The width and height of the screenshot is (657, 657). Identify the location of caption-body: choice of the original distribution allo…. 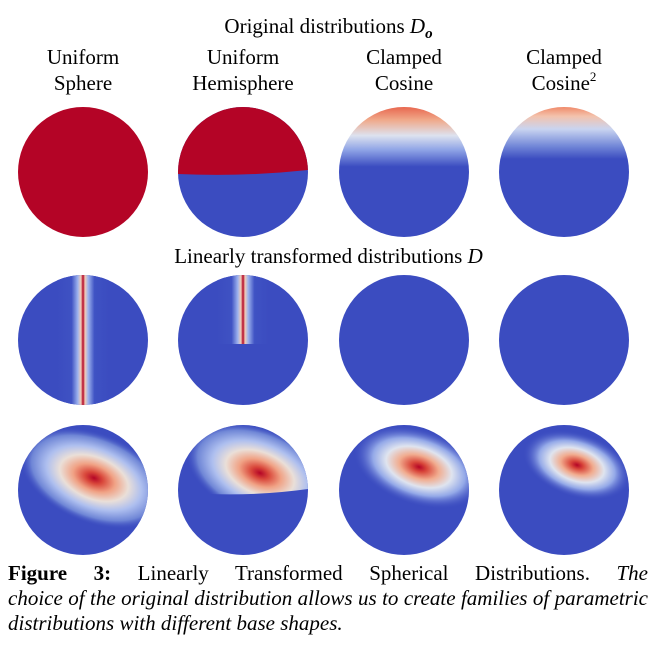
(328, 611).